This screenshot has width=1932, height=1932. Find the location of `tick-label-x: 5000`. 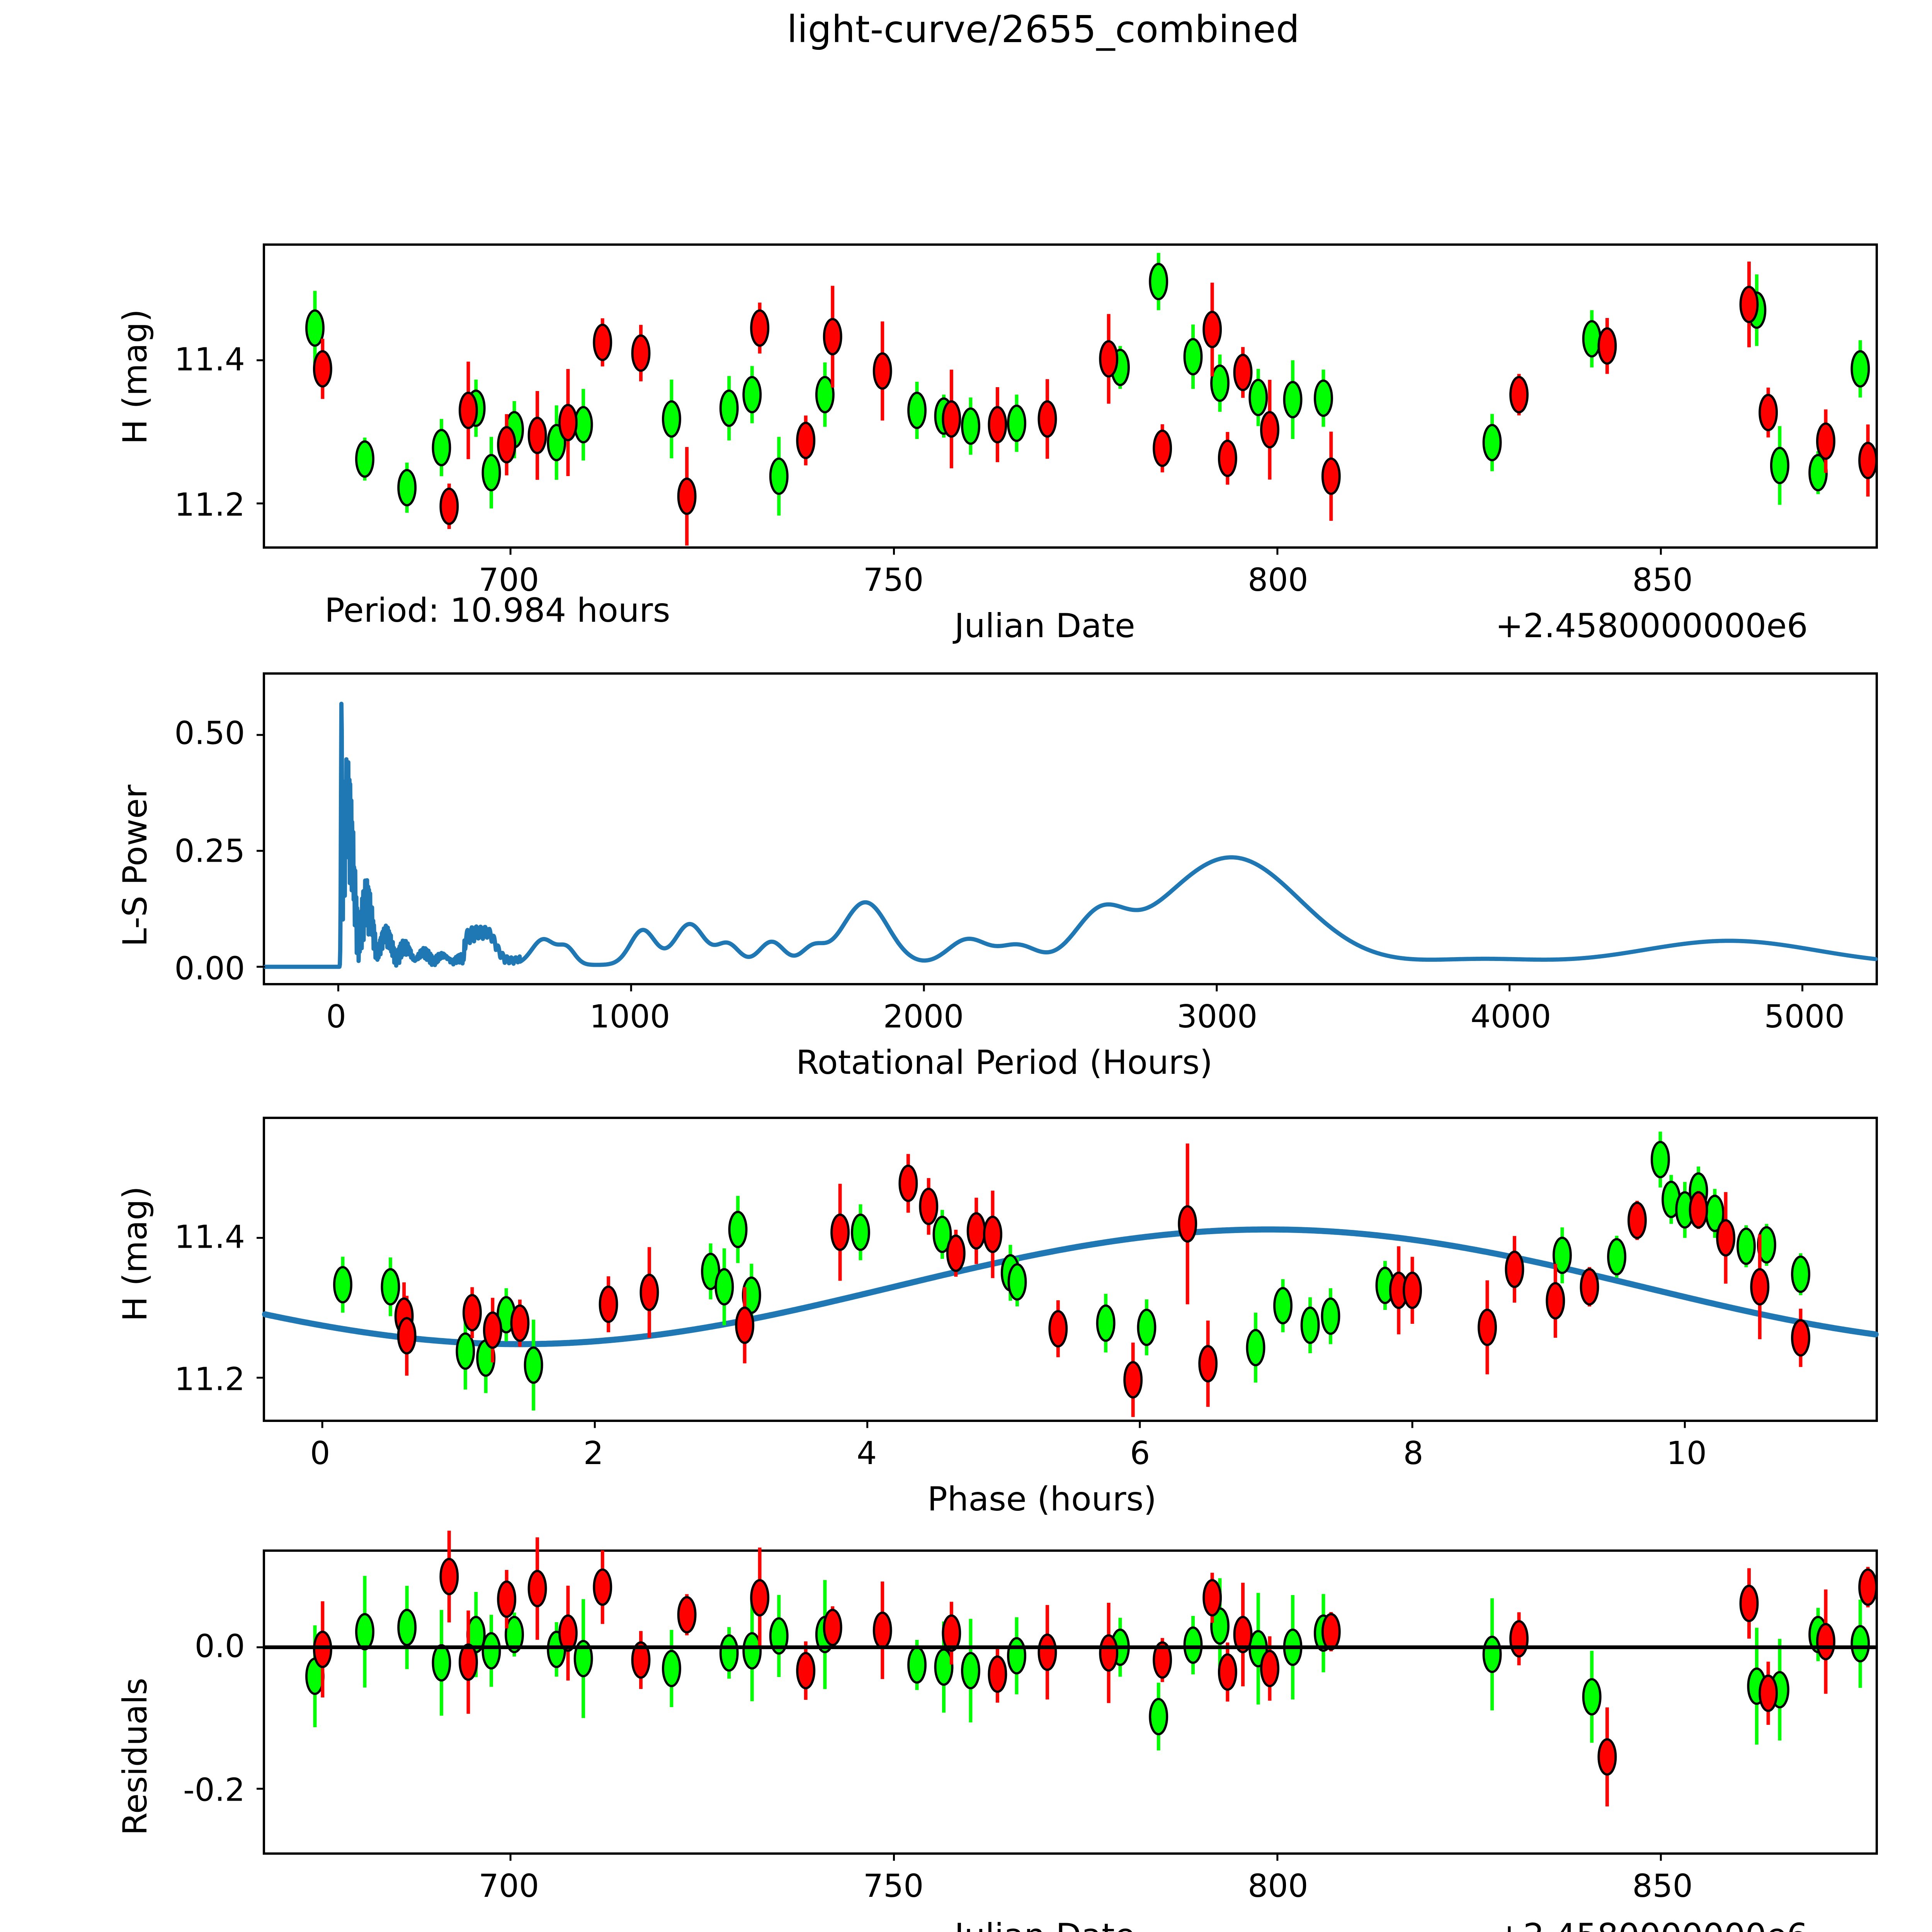

tick-label-x: 5000 is located at coordinates (1804, 1017).